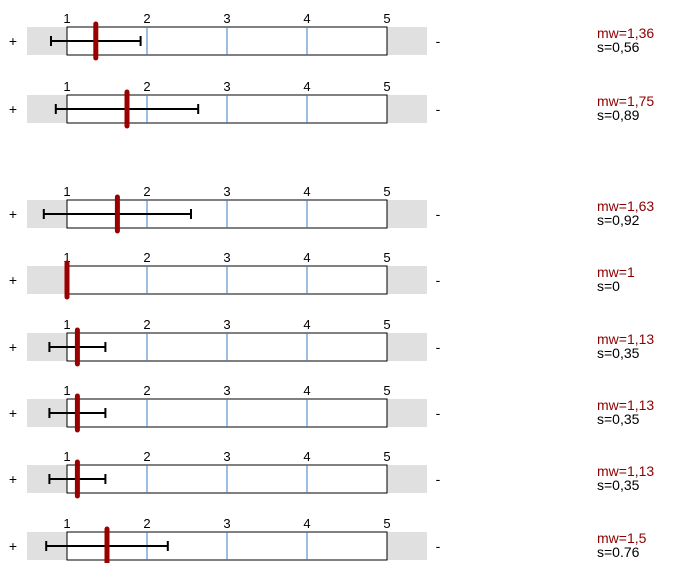  I want to click on sd-label: s=0,56, so click(618, 47).